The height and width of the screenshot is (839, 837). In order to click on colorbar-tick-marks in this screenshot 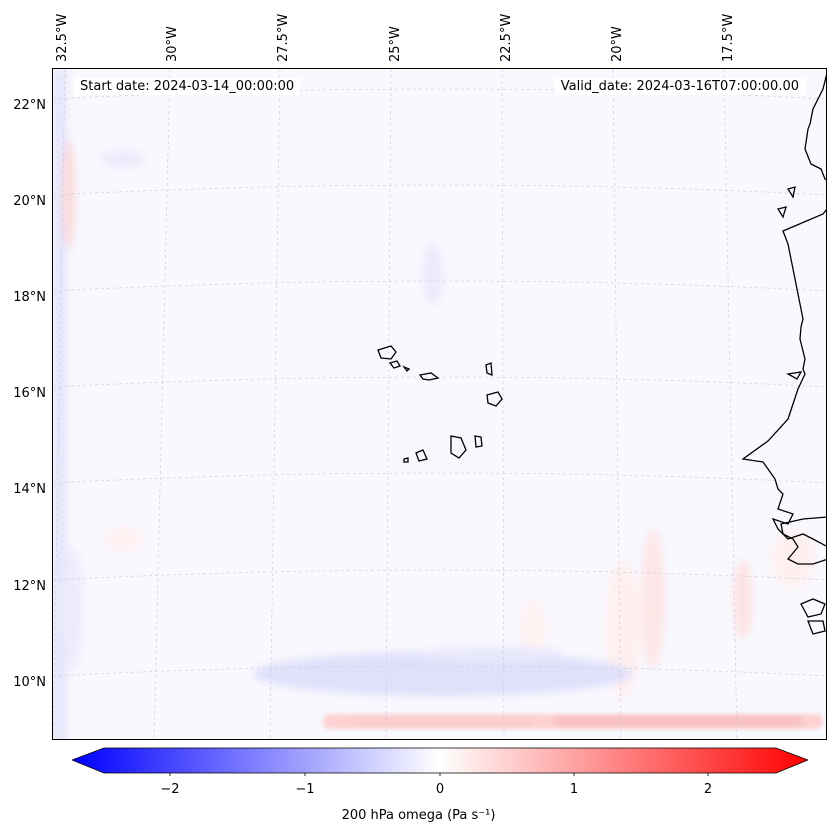, I will do `click(439, 774)`.